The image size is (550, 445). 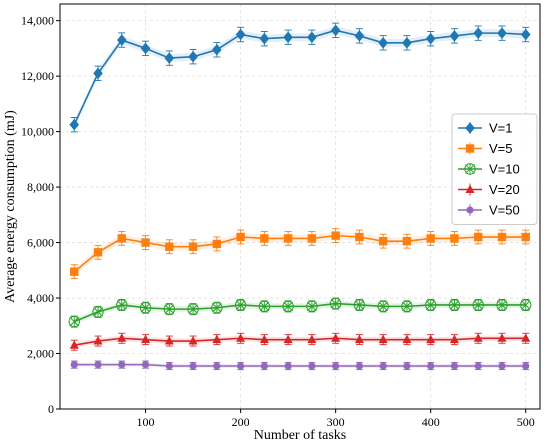 What do you see at coordinates (51, 409) in the screenshot?
I see `y-tick-label: 0` at bounding box center [51, 409].